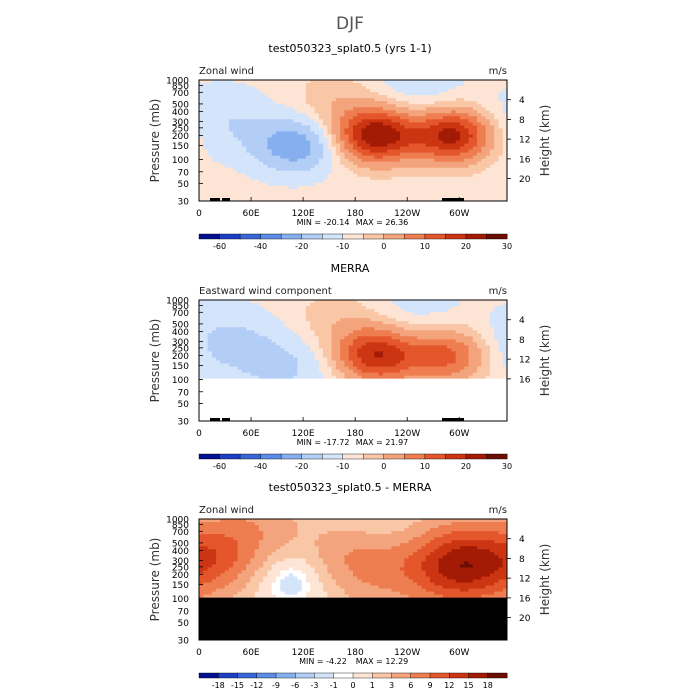 The image size is (700, 700). Describe the element at coordinates (383, 246) in the screenshot. I see `colorbar-label: 0` at that location.